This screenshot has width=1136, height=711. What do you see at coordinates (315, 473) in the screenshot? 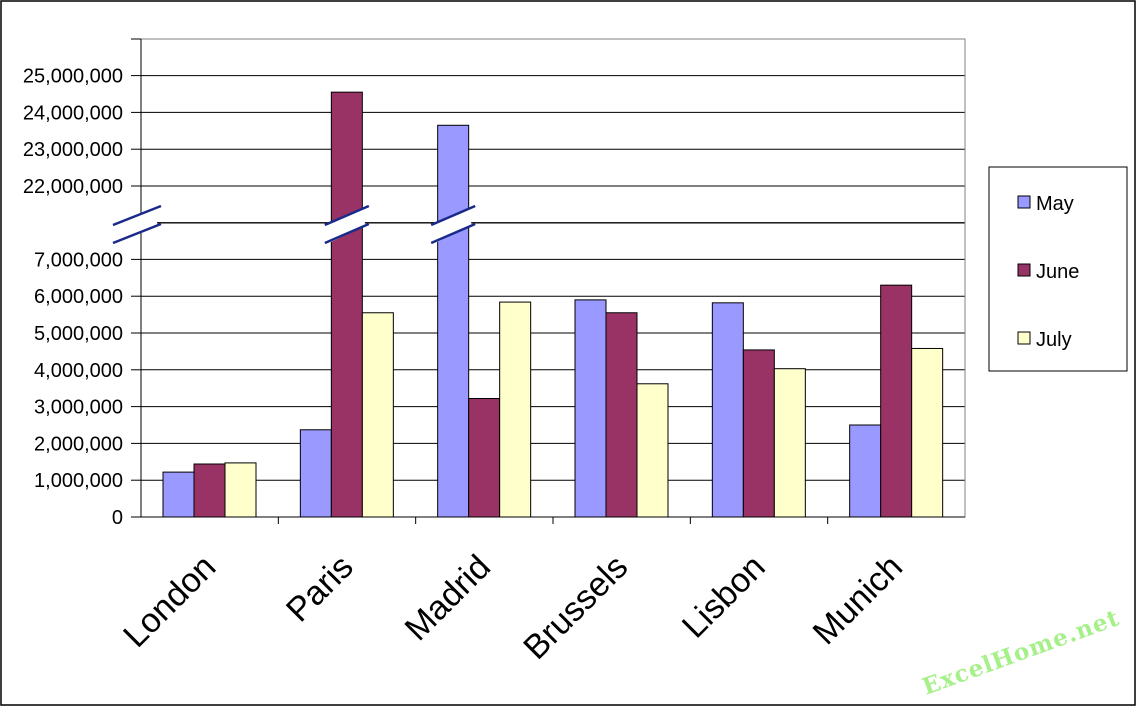
I see `bar-may-paris` at bounding box center [315, 473].